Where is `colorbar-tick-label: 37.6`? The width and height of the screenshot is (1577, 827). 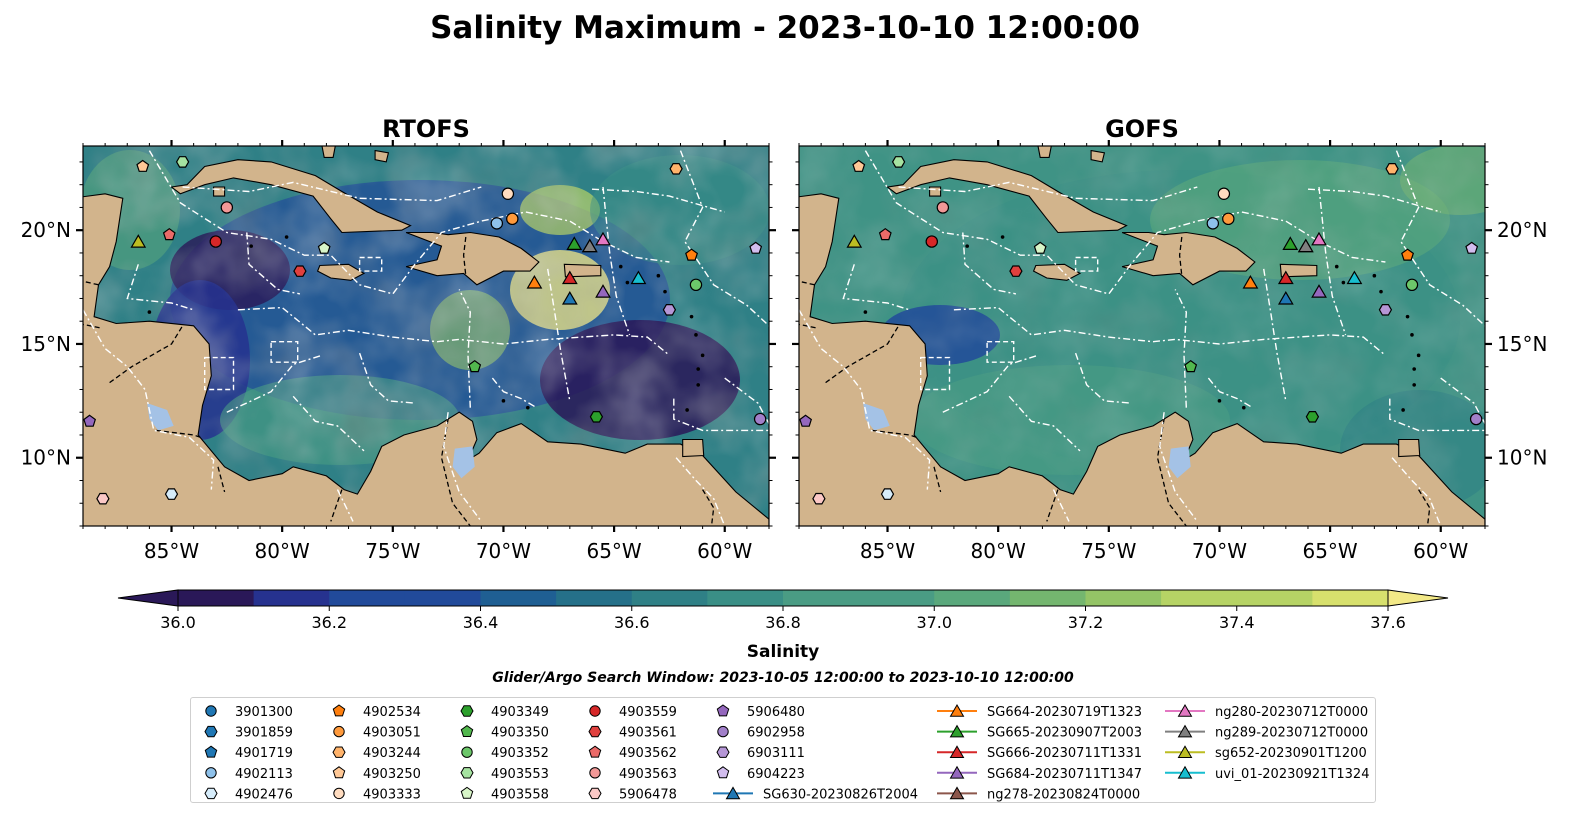
colorbar-tick-label: 37.6 is located at coordinates (1388, 622).